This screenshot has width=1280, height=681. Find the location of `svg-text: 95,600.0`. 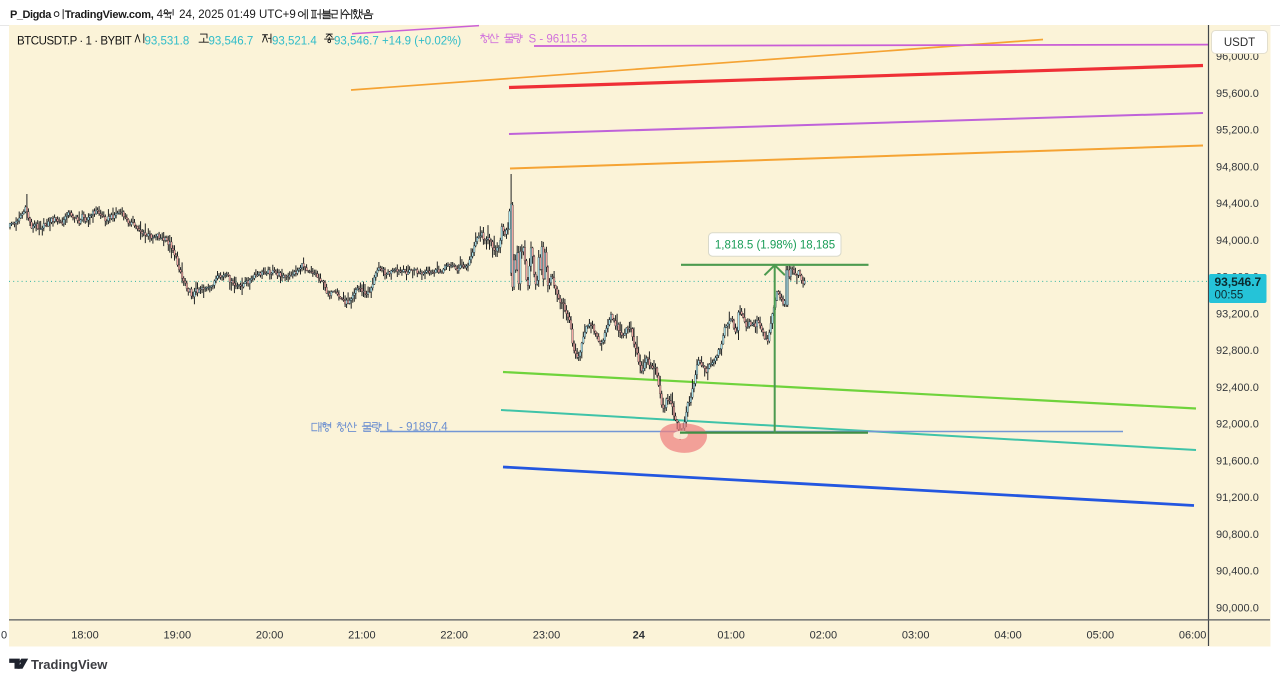

svg-text: 95,600.0 is located at coordinates (1237, 94).